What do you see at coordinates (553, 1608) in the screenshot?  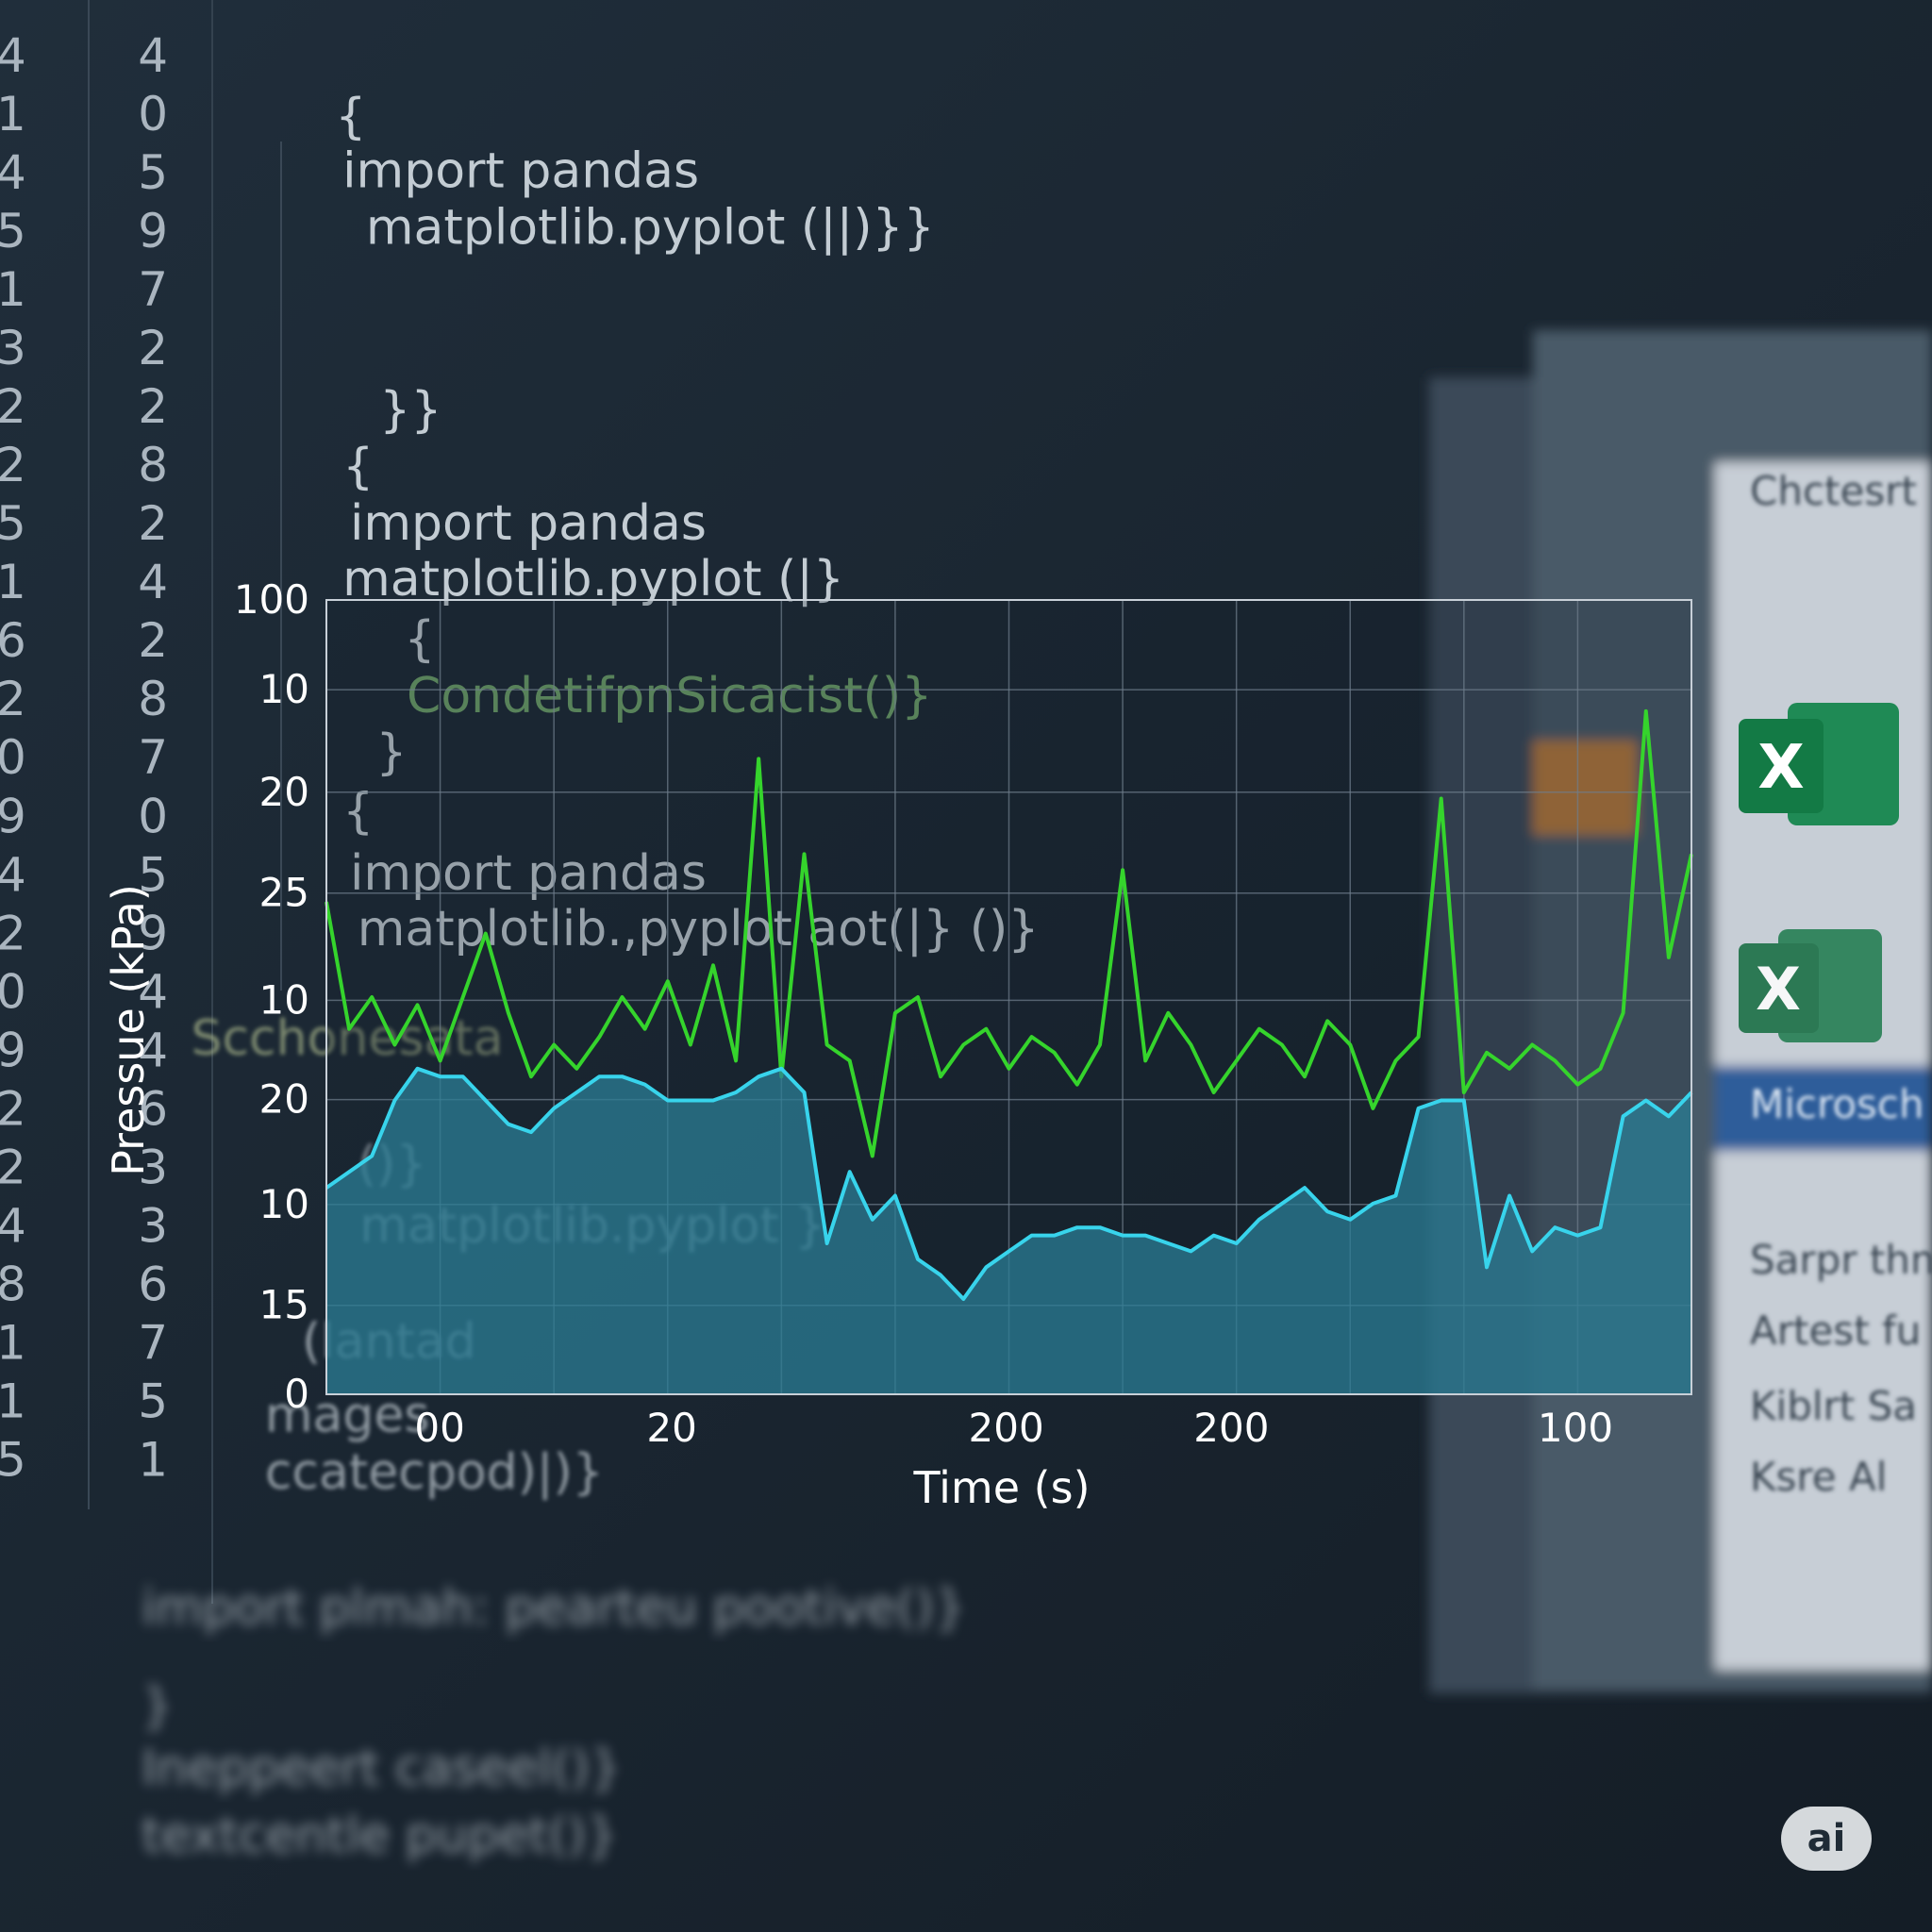 I see `code-line: import plmah: pearteu pootive()}` at bounding box center [553, 1608].